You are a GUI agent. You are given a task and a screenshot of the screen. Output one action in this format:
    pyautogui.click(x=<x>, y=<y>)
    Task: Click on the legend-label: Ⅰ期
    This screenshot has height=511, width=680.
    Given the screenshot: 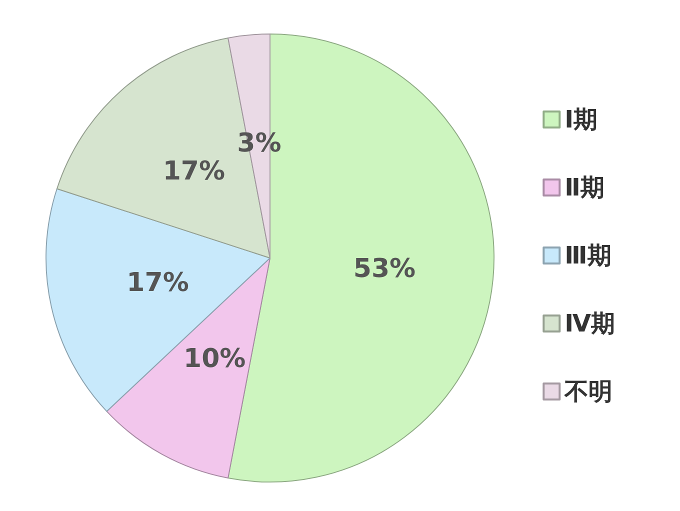 What is the action you would take?
    pyautogui.click(x=581, y=120)
    